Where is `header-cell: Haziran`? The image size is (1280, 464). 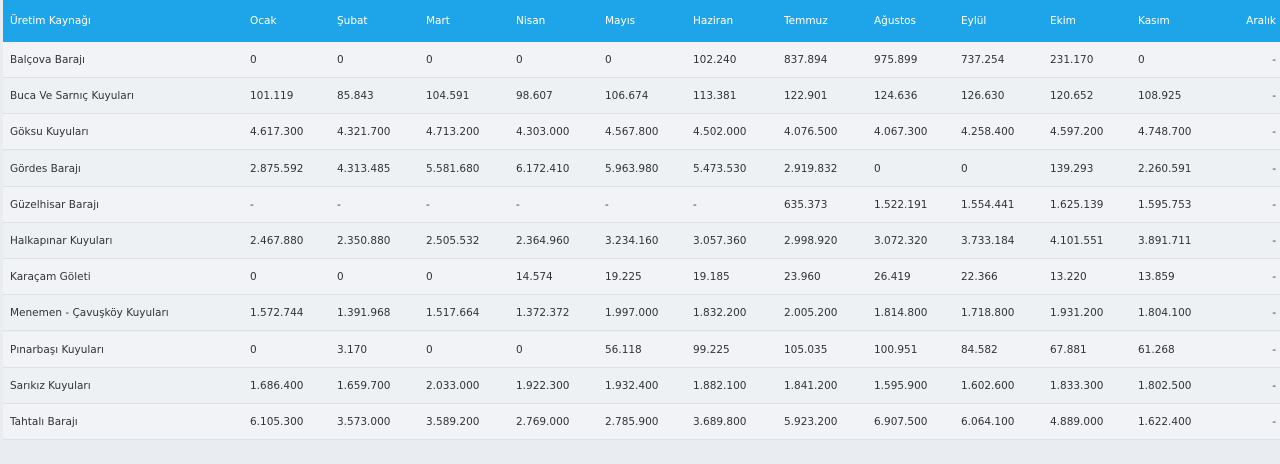
header-cell: Haziran is located at coordinates (713, 21).